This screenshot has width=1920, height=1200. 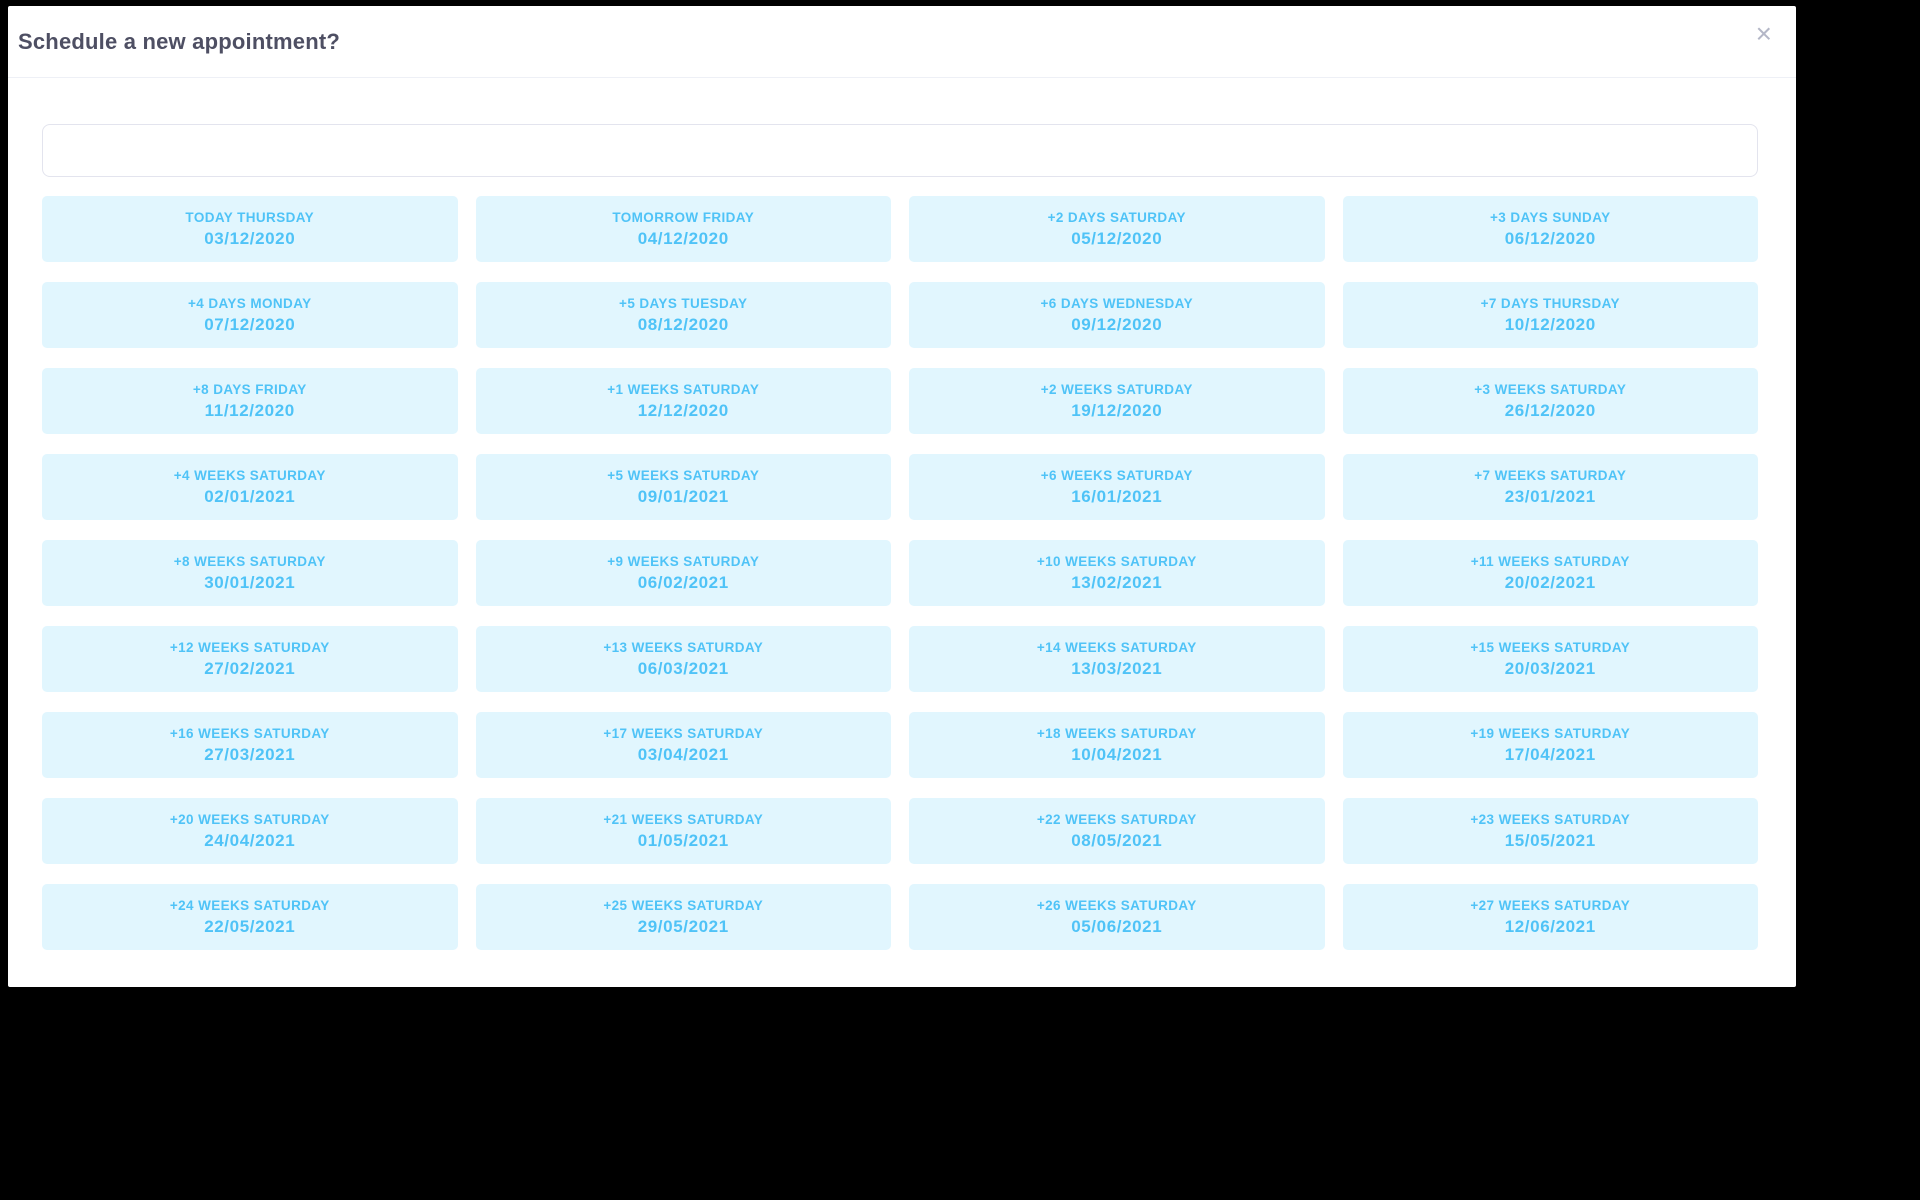 I want to click on appointment-slot-button: +7 DAYS THURSDAY 10/12/2020, so click(x=1550, y=315).